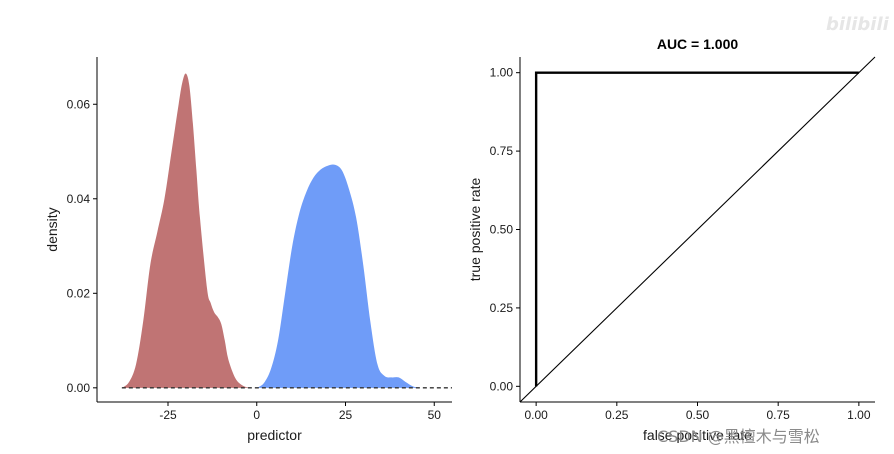 The width and height of the screenshot is (894, 454). What do you see at coordinates (779, 415) in the screenshot?
I see `roc-x-tick-label: 0.75` at bounding box center [779, 415].